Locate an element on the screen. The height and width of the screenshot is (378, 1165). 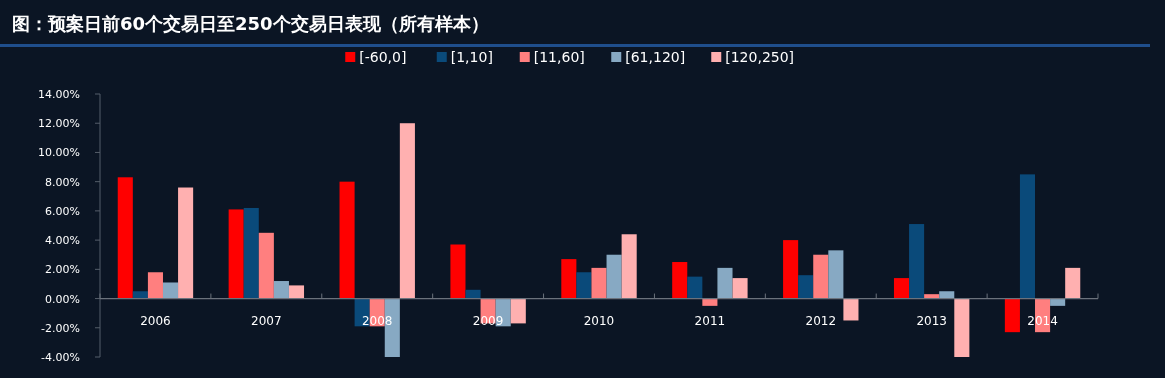
legend-label: [61,120] is located at coordinates (655, 57).